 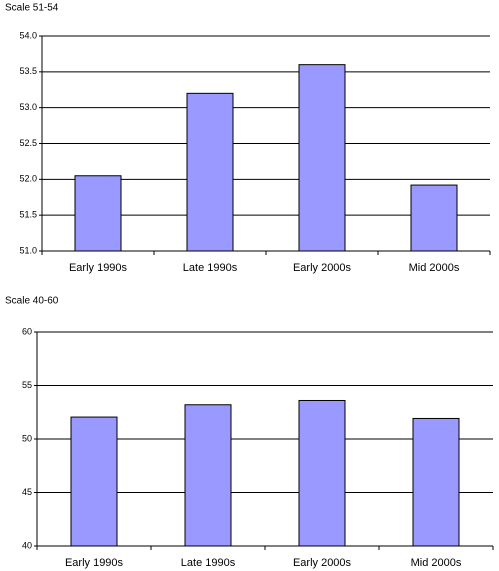 What do you see at coordinates (28, 35) in the screenshot?
I see `y-tick-label: 54.0` at bounding box center [28, 35].